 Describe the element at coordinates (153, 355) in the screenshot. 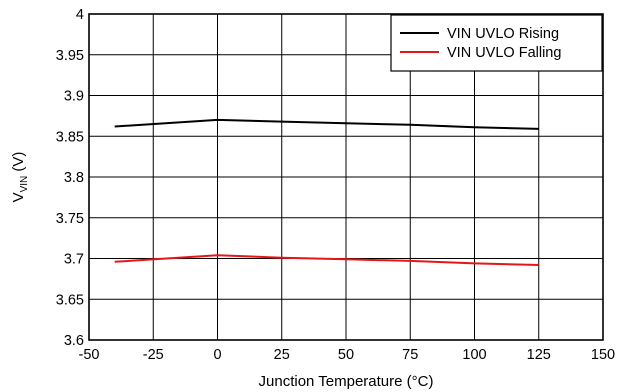

I see `x-tick-label: -25` at that location.